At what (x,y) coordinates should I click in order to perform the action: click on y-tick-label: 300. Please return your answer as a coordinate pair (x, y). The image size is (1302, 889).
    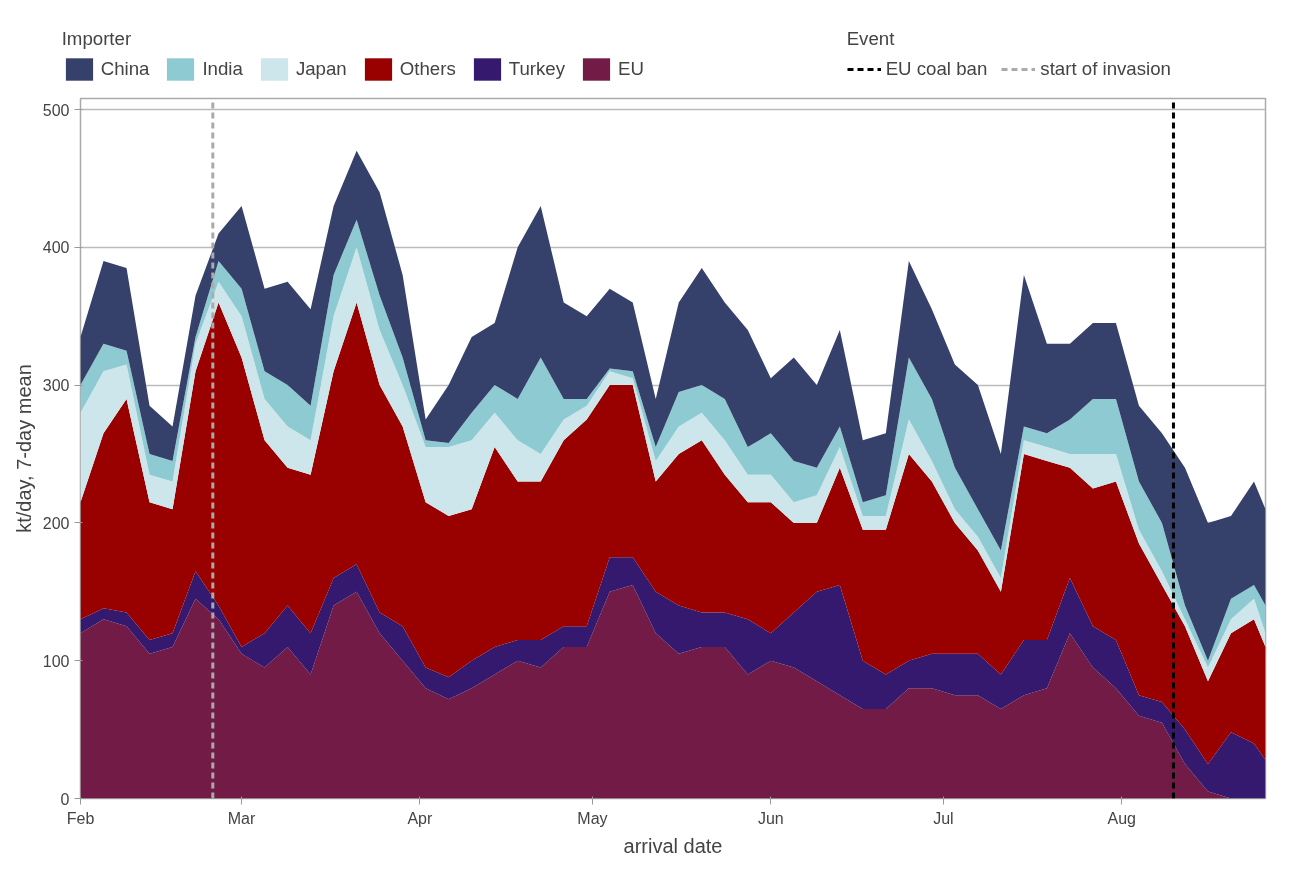
    Looking at the image, I should click on (56, 386).